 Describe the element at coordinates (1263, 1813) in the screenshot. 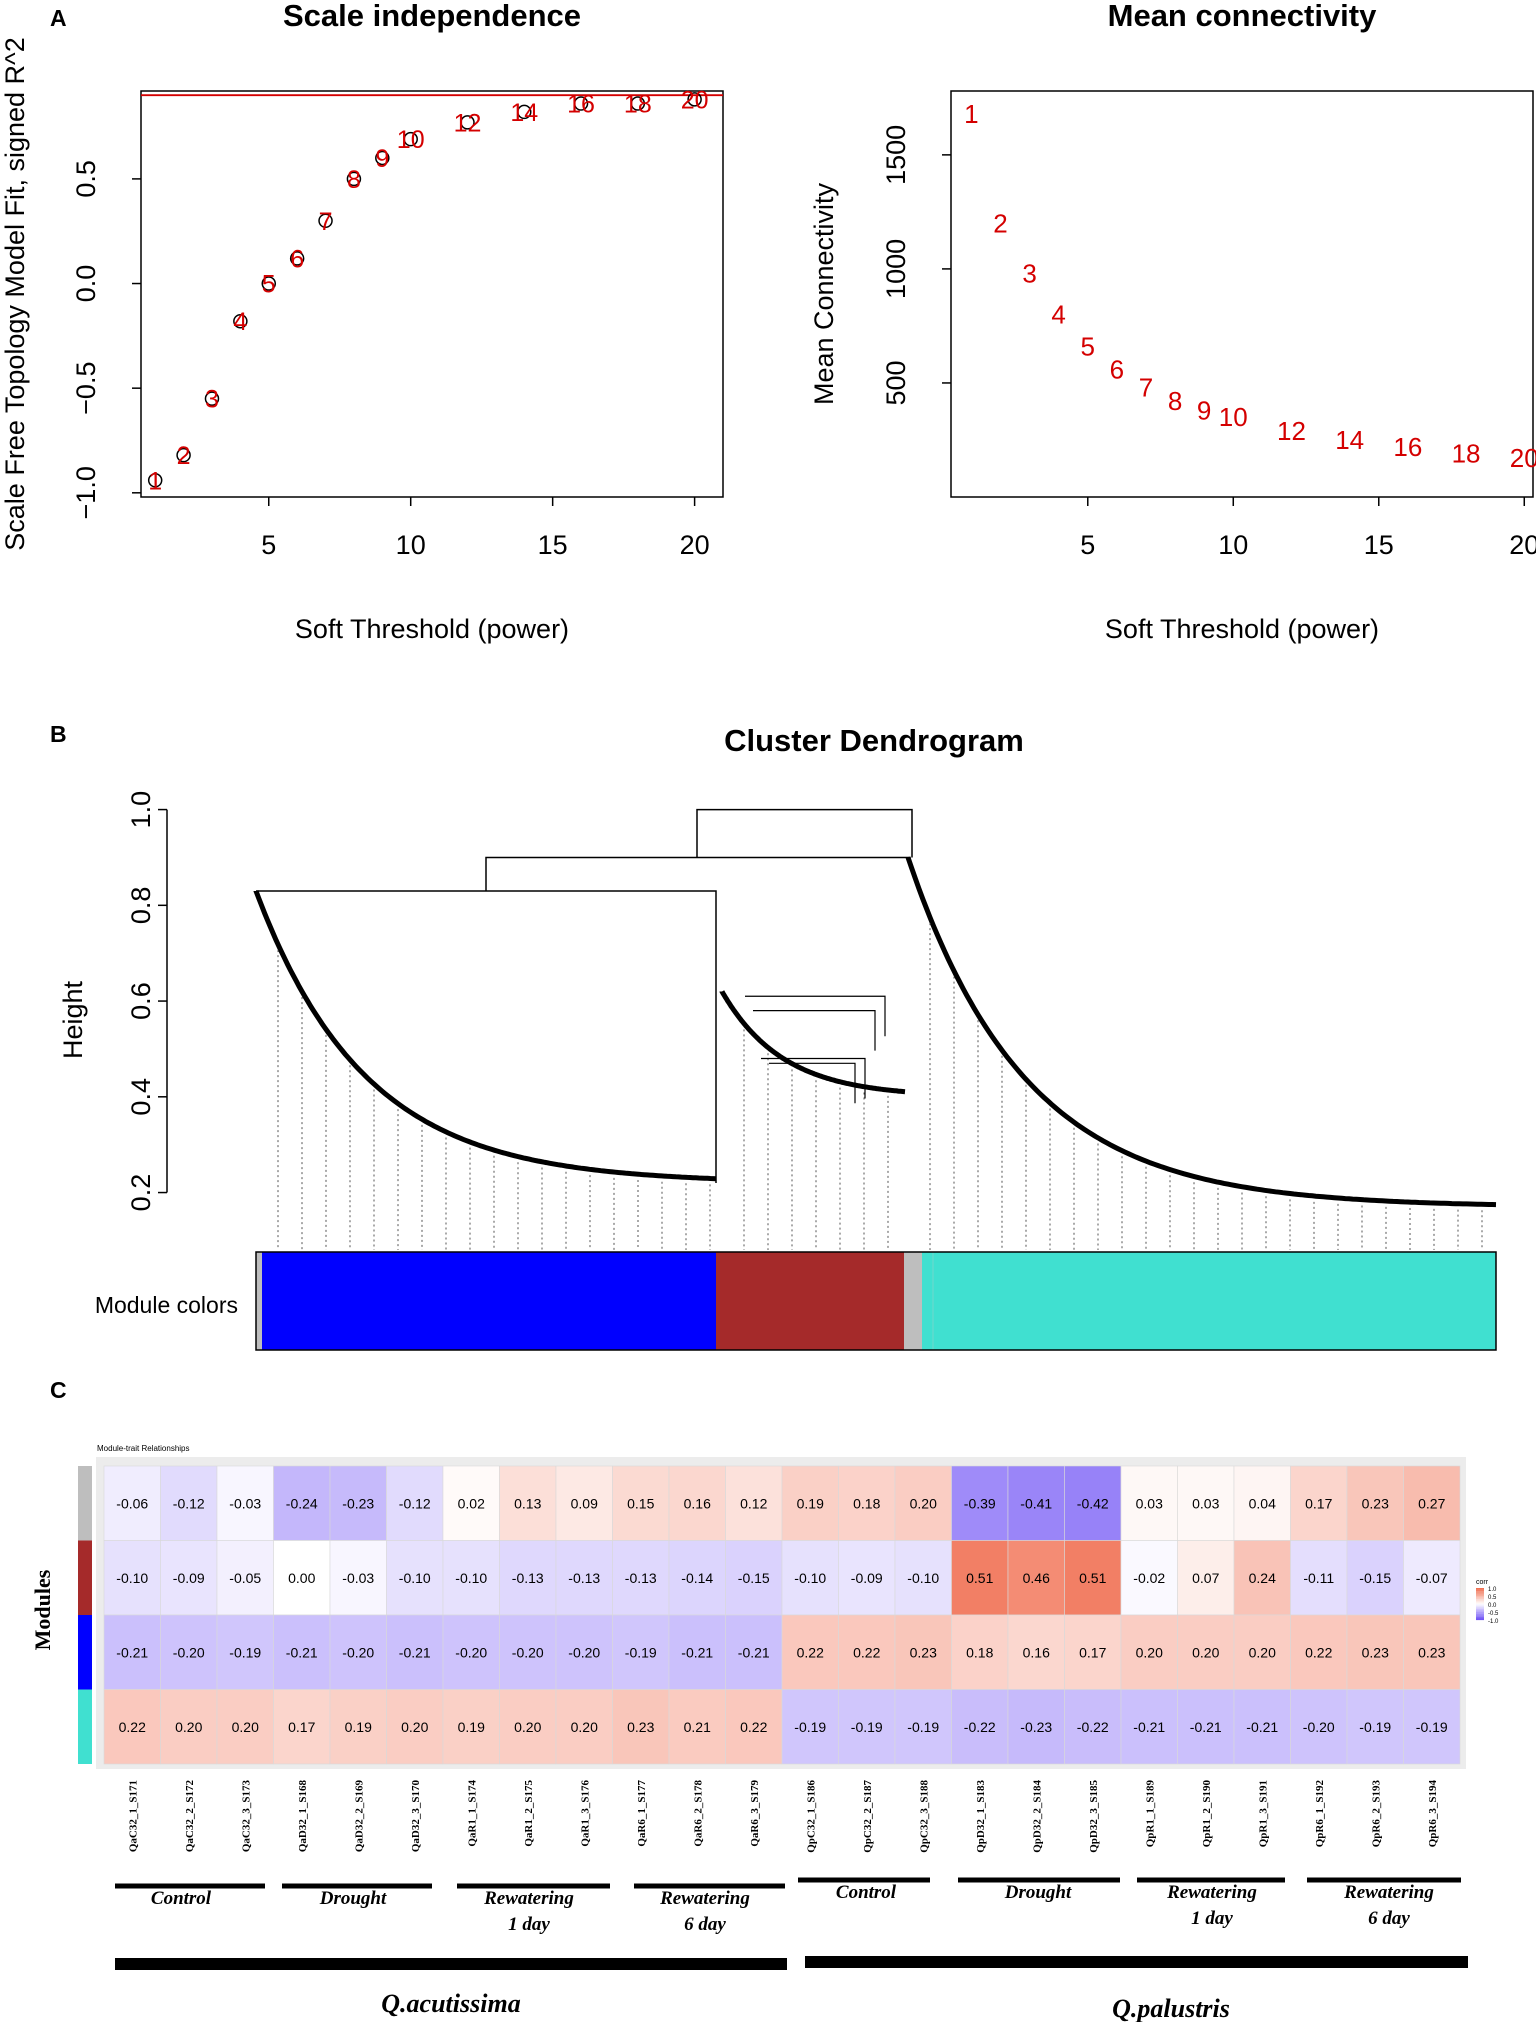

I see `sample-label: QpR1_3_S191` at that location.